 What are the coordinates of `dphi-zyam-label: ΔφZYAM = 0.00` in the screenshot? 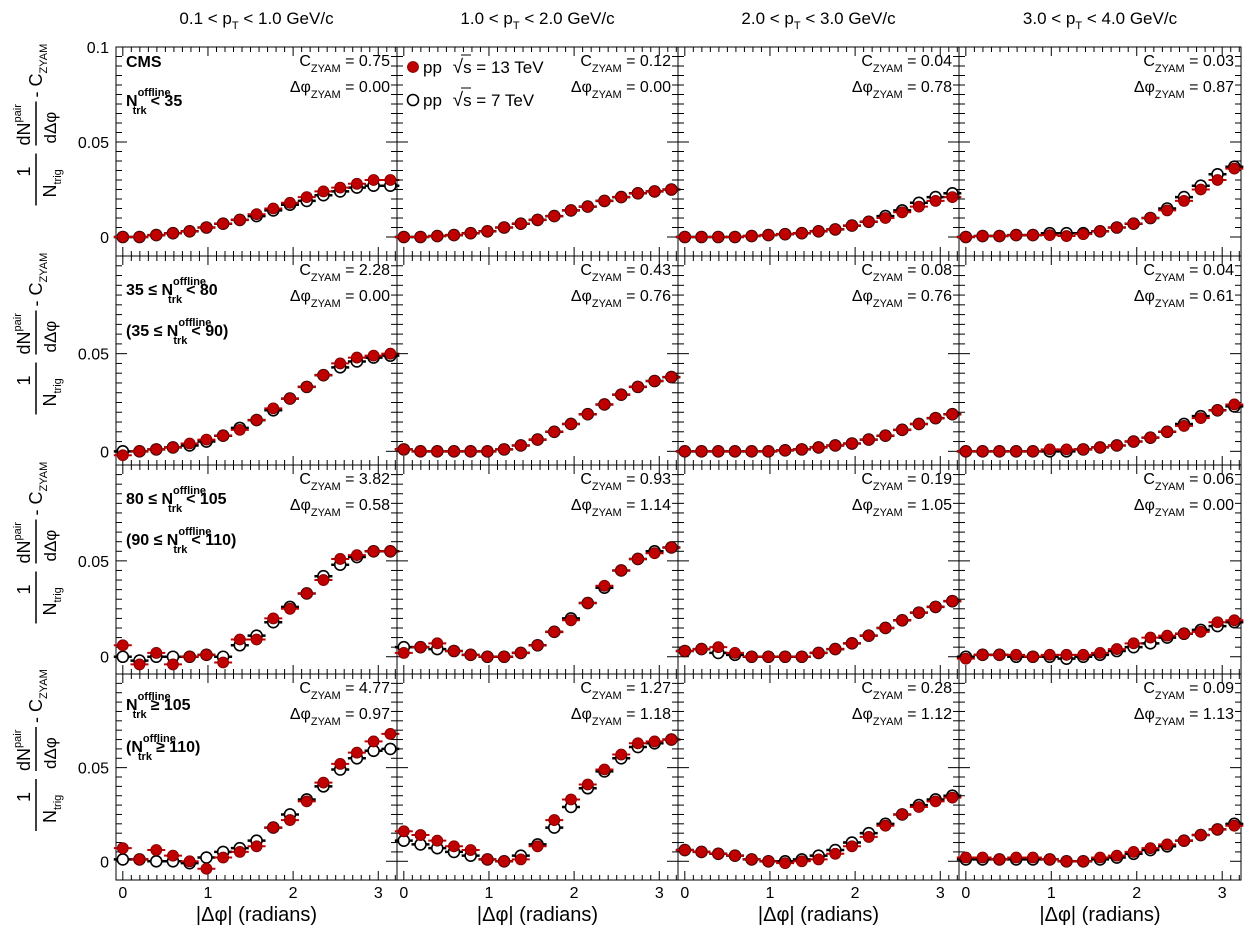 It's located at (1184, 508).